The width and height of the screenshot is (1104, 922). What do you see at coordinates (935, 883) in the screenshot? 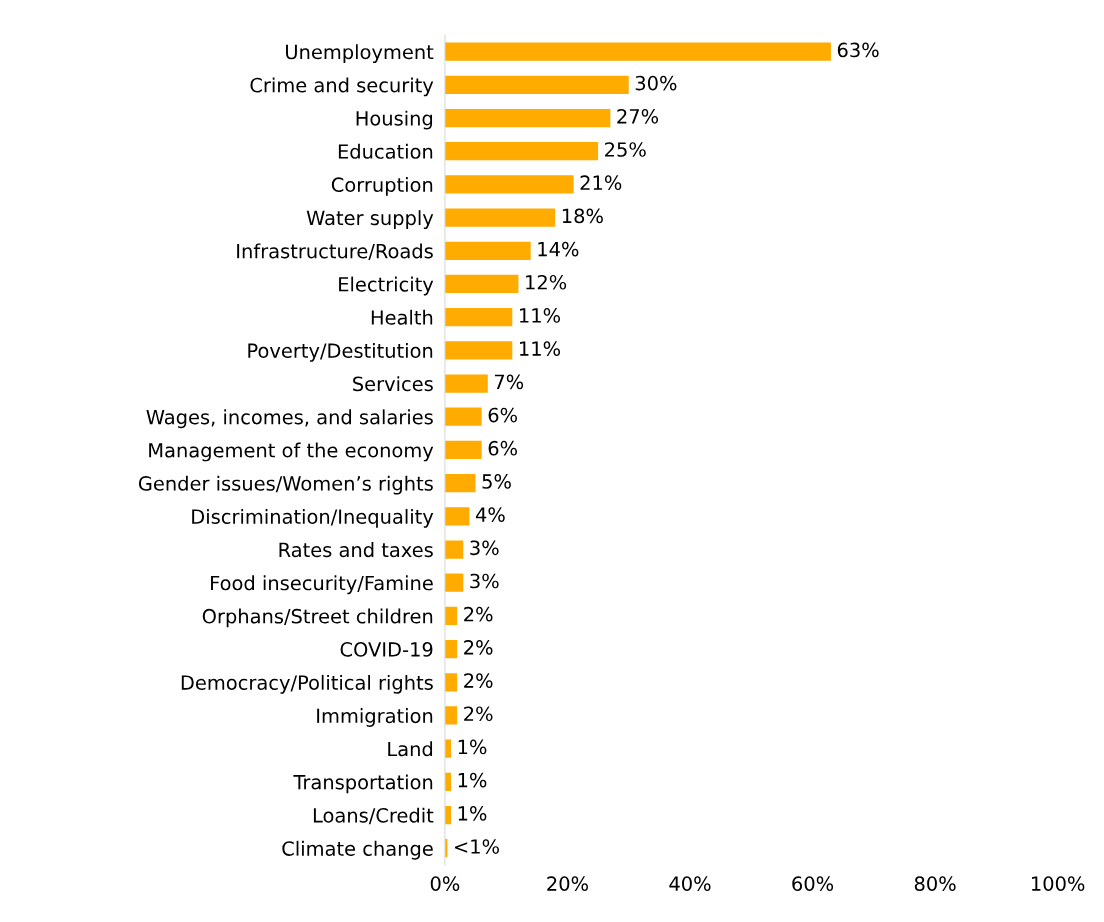
I see `x-tick-label: 80%` at bounding box center [935, 883].